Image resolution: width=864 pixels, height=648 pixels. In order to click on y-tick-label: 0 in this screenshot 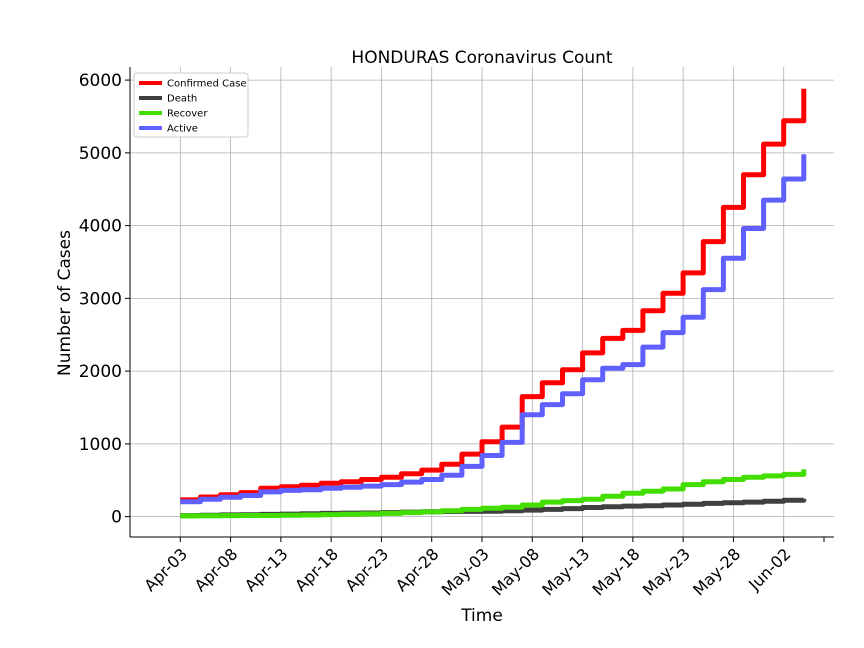, I will do `click(116, 518)`.